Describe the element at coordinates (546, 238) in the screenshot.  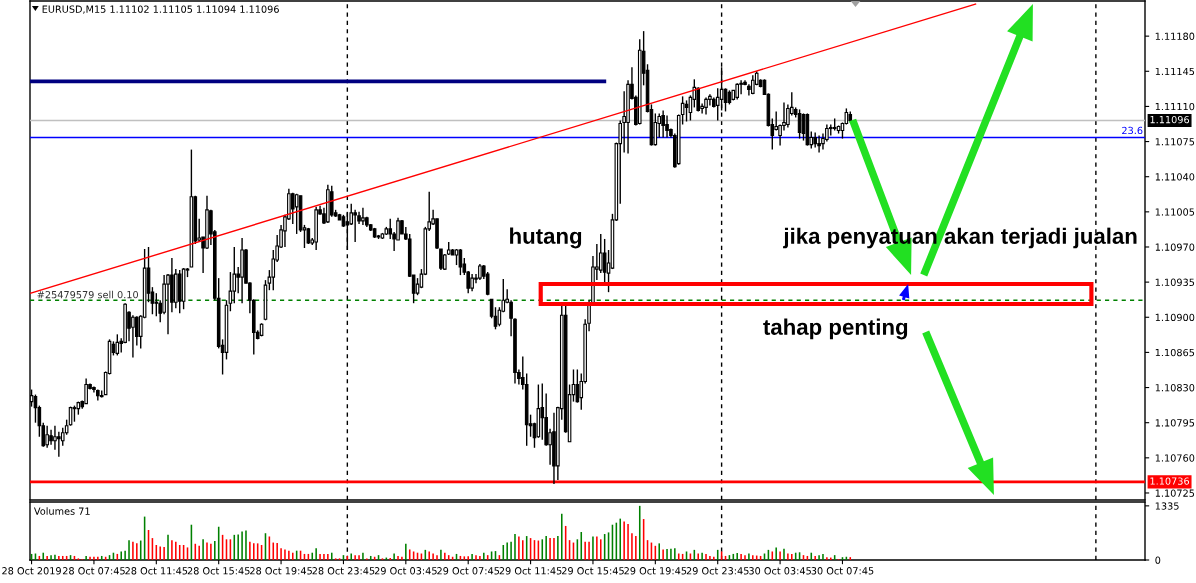
I see `annotation: hutang` at that location.